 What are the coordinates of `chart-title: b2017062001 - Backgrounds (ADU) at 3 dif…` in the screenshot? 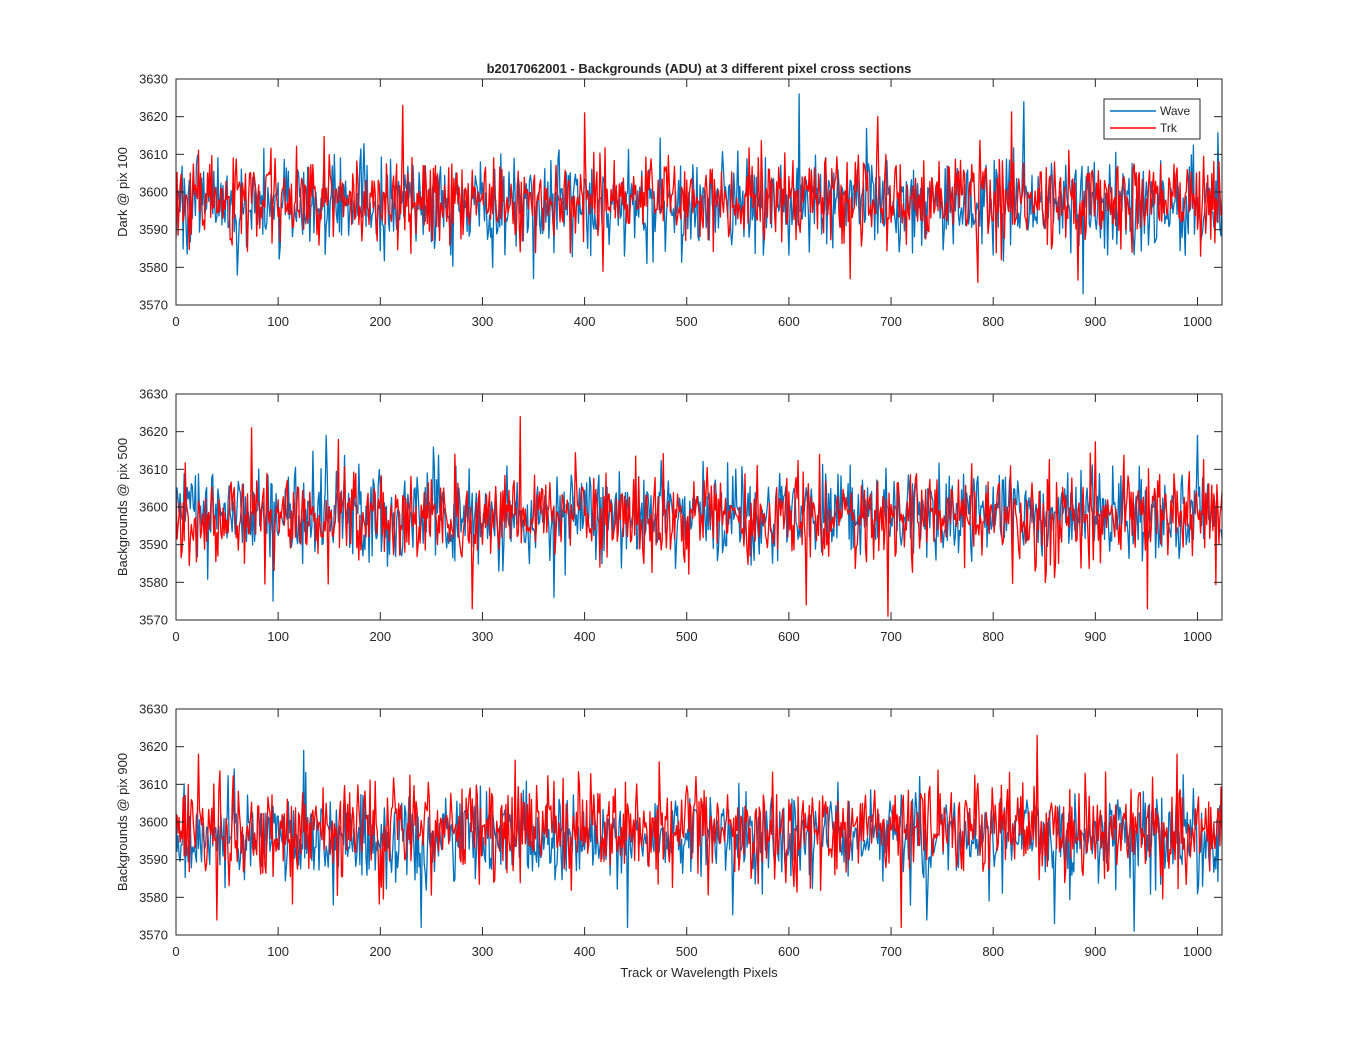 It's located at (699, 68).